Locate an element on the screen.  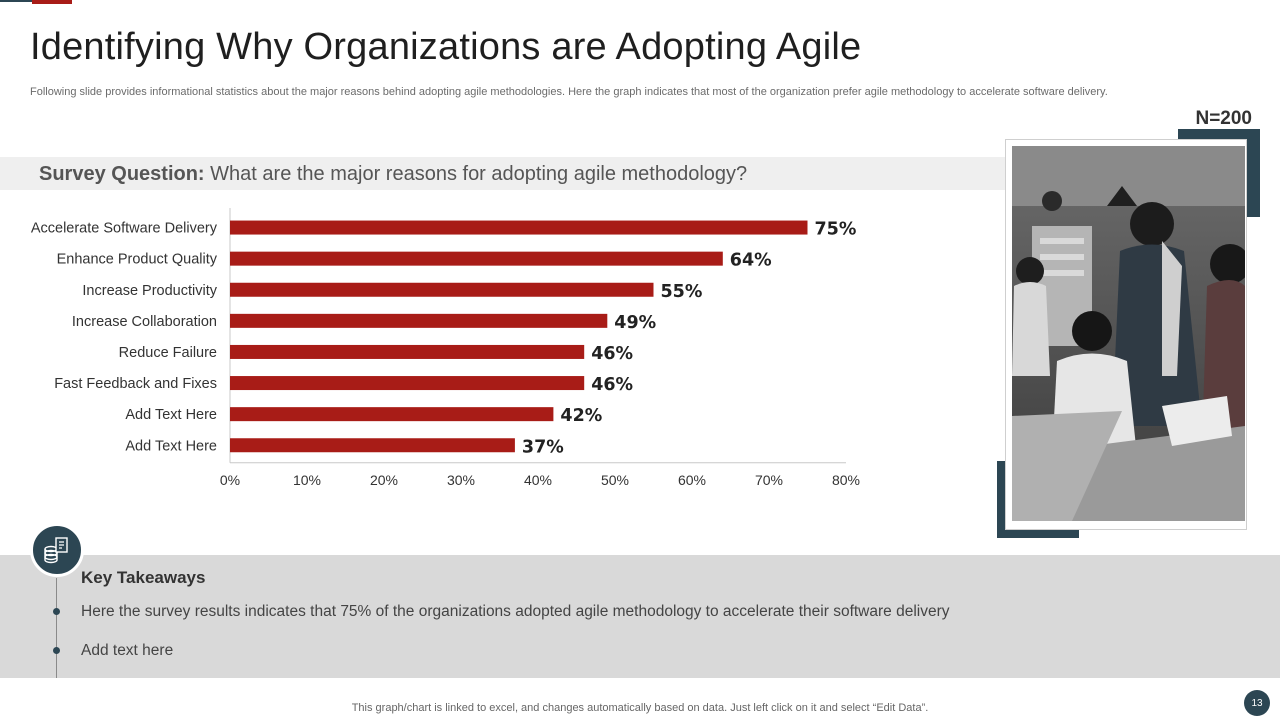
survey-question-label: Survey Question: is located at coordinates (122, 174).